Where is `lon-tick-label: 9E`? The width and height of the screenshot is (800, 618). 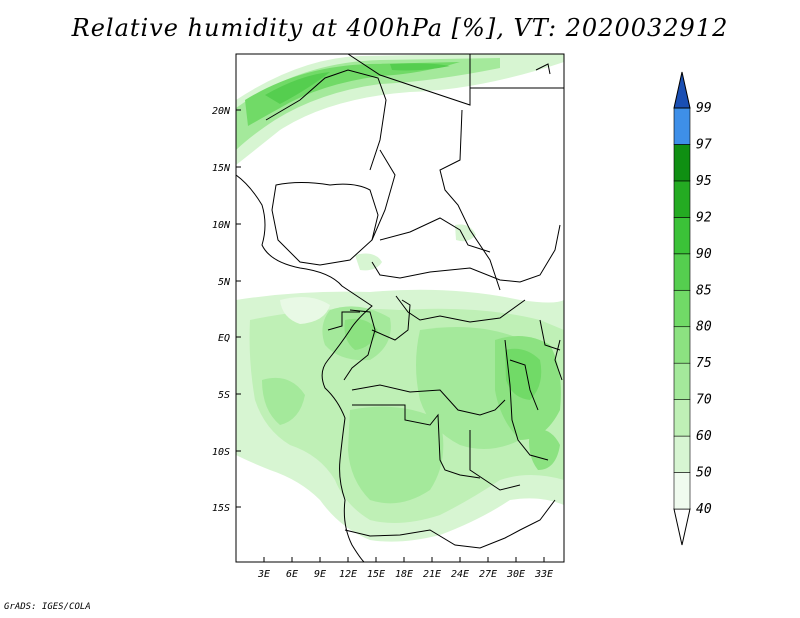 lon-tick-label: 9E is located at coordinates (320, 574).